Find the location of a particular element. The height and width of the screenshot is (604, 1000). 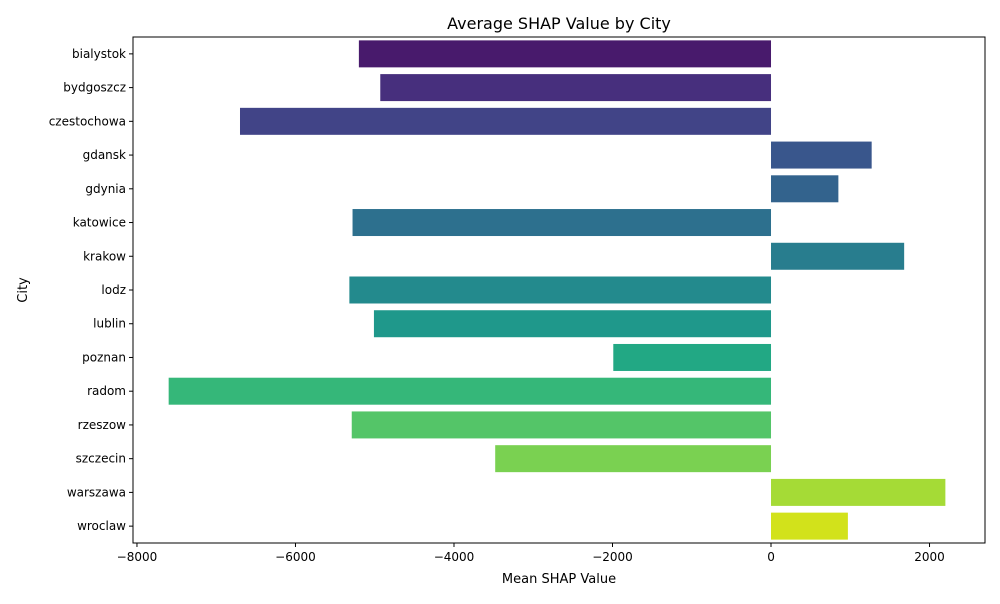

chart-title: Average SHAP Value by City is located at coordinates (559, 23).